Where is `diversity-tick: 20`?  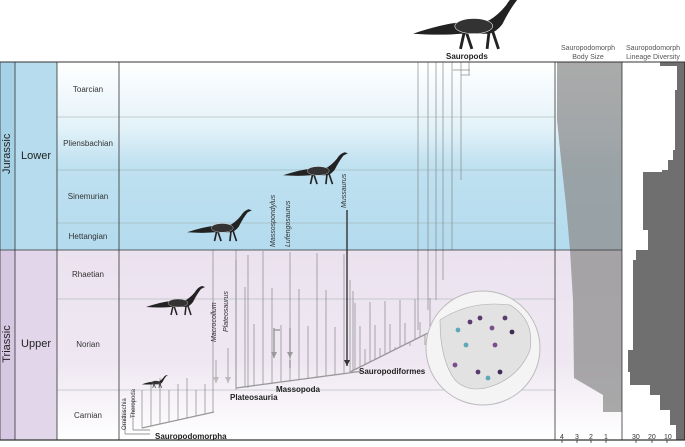
diversity-tick: 20 is located at coordinates (652, 437).